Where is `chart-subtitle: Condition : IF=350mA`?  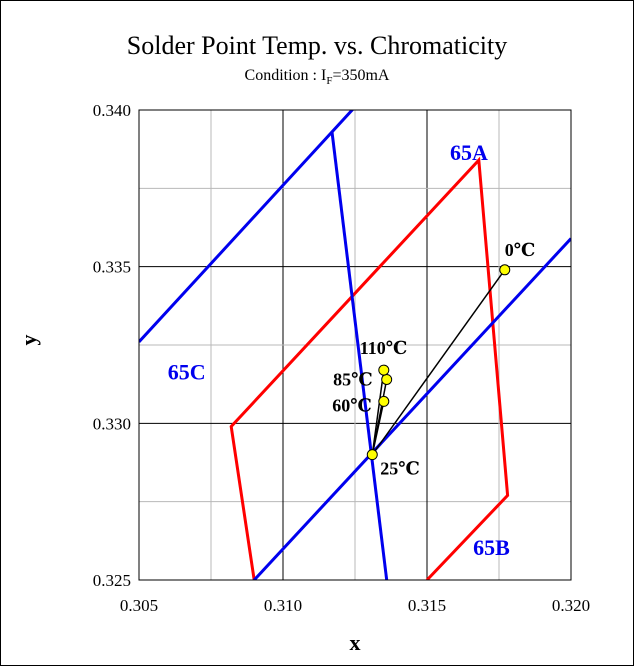 chart-subtitle: Condition : IF=350mA is located at coordinates (317, 77).